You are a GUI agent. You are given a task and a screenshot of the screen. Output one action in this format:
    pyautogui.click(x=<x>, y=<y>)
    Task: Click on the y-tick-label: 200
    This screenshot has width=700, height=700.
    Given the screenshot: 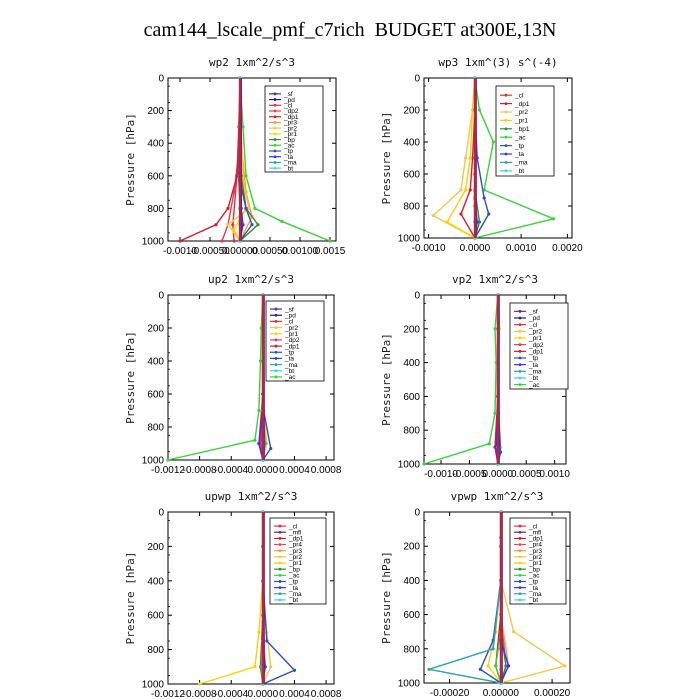 What is the action you would take?
    pyautogui.click(x=411, y=111)
    